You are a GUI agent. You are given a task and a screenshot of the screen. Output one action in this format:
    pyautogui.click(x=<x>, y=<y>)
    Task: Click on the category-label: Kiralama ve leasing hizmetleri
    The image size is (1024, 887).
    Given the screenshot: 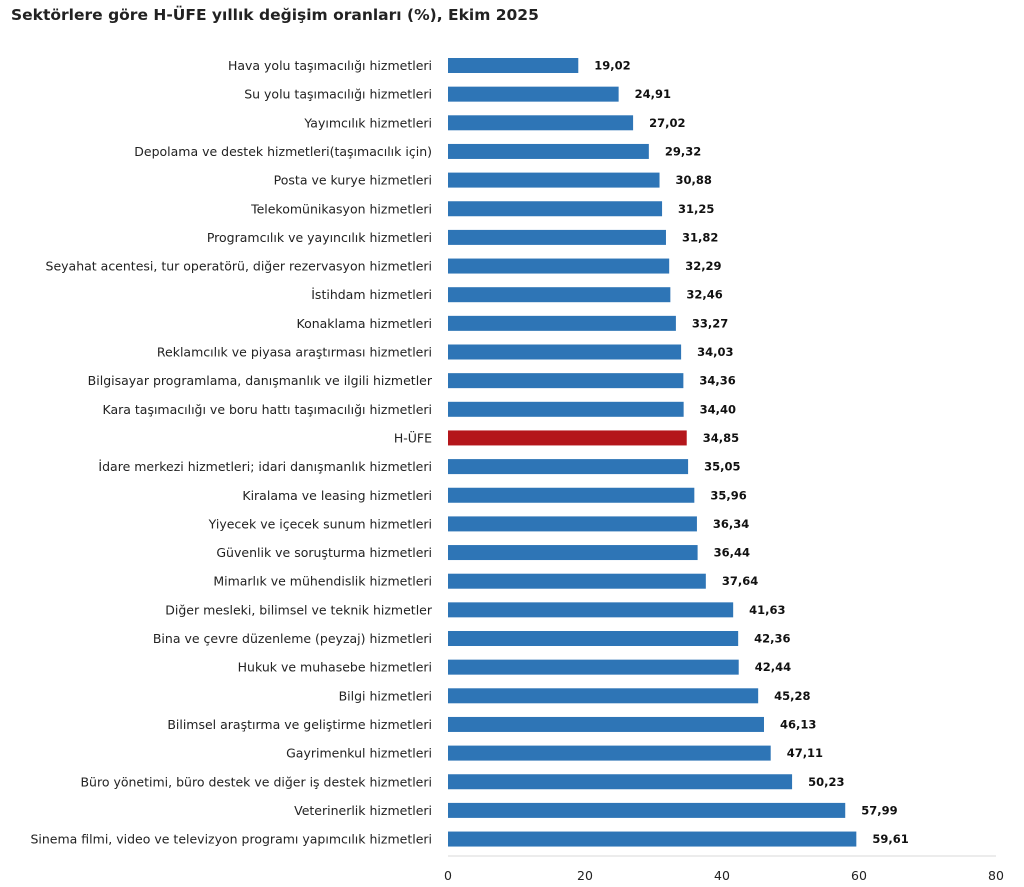 What is the action you would take?
    pyautogui.click(x=337, y=495)
    